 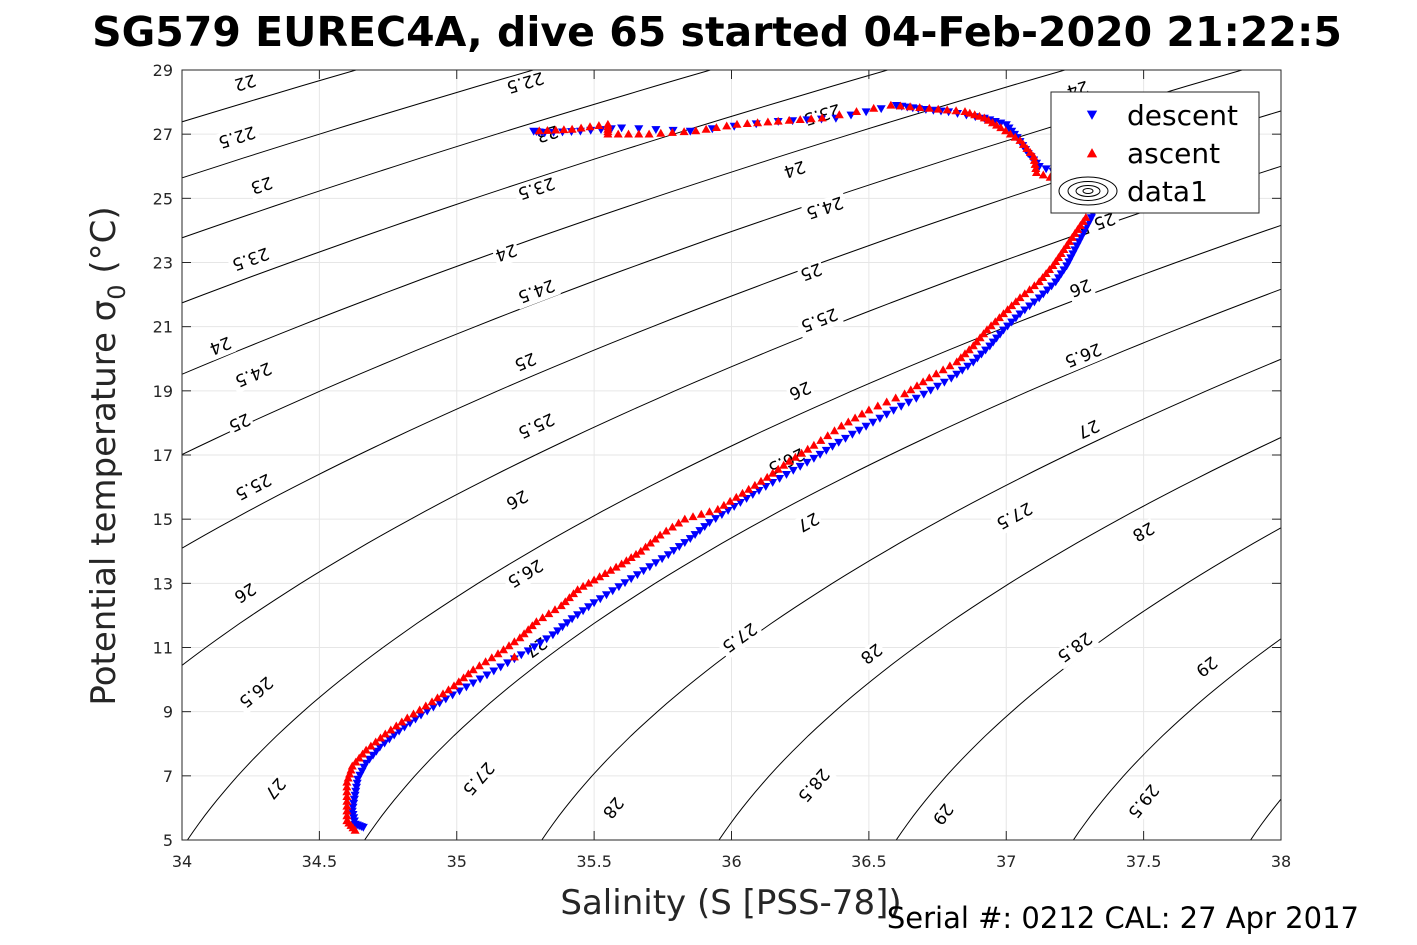 I want to click on contour-label: 24, so click(x=795, y=170).